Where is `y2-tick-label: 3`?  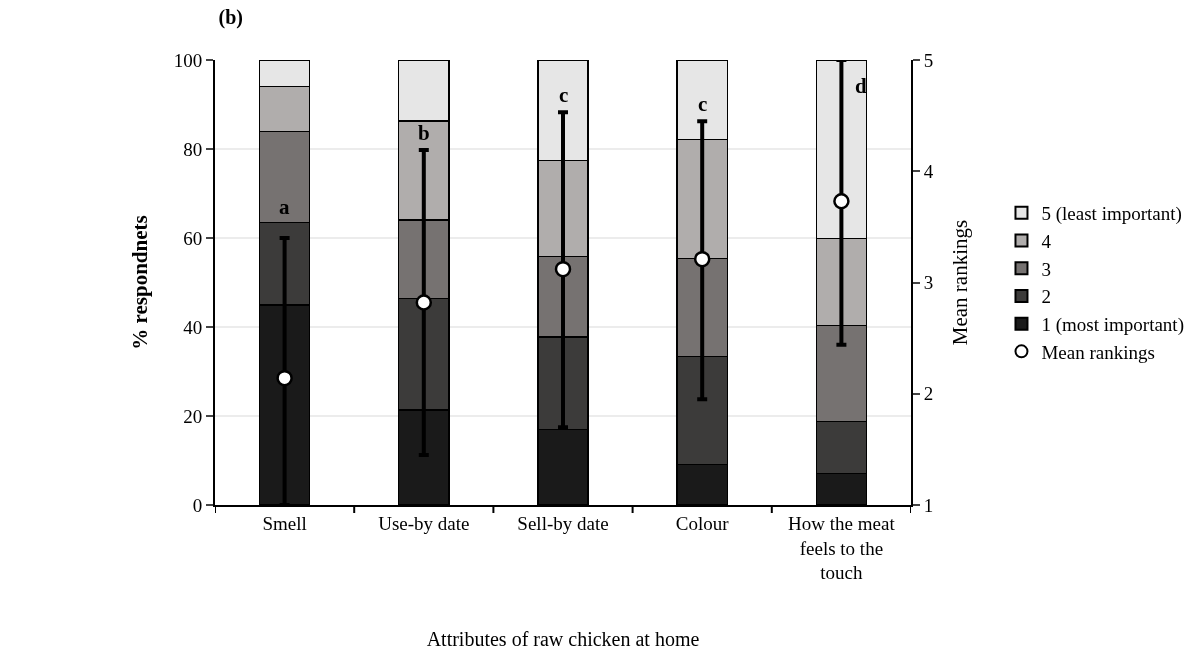
y2-tick-label: 3 is located at coordinates (928, 283).